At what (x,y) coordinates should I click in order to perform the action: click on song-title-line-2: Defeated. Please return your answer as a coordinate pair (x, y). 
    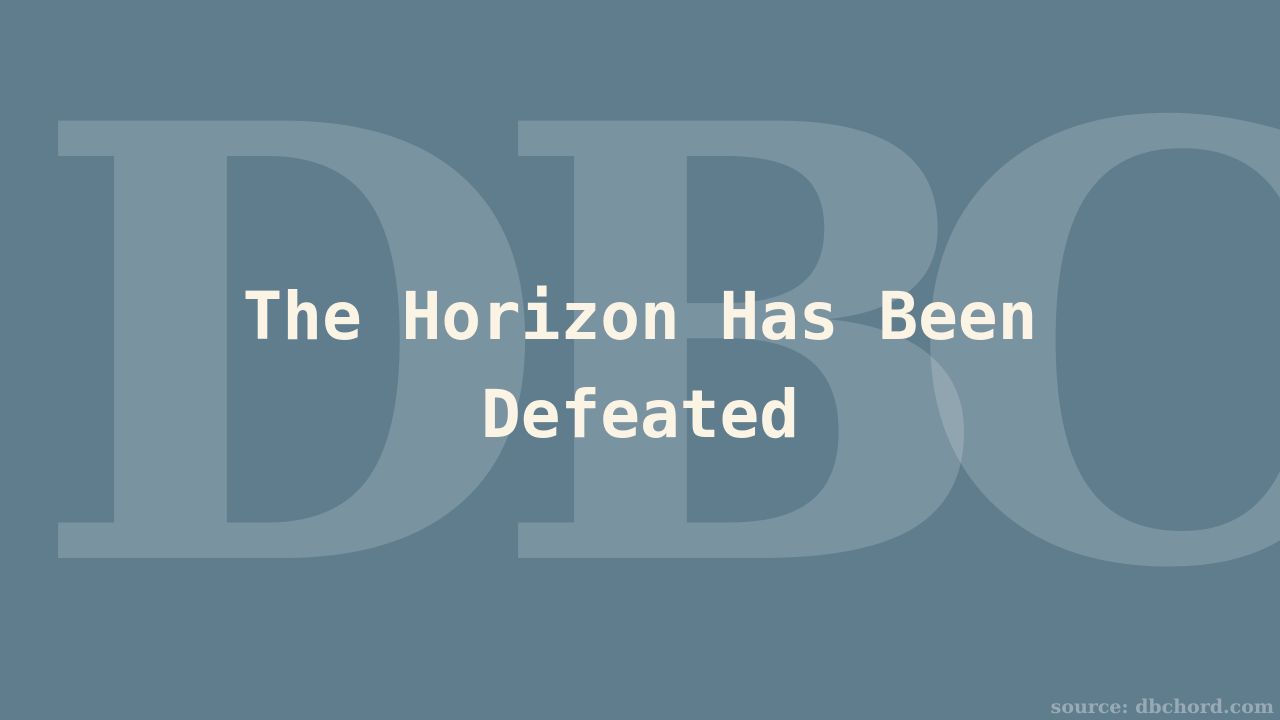
    Looking at the image, I should click on (640, 414).